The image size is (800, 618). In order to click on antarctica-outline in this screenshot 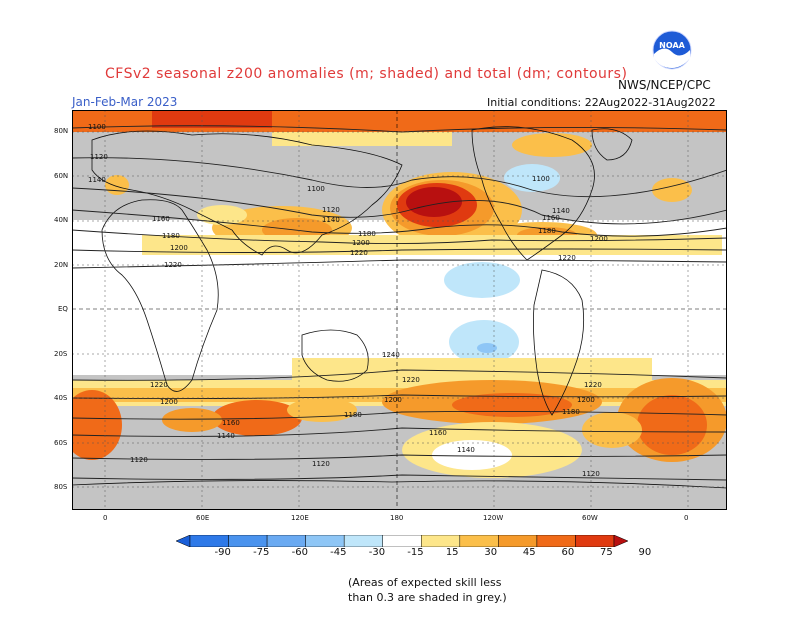, I will do `click(399, 495)`.